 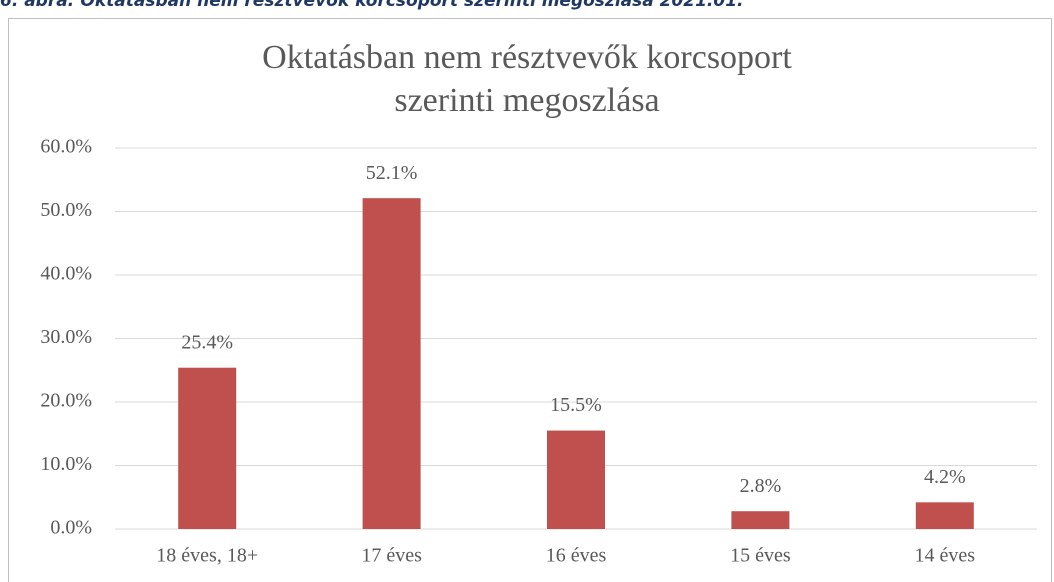 I want to click on x-tick-label: 15 éves, so click(x=760, y=556).